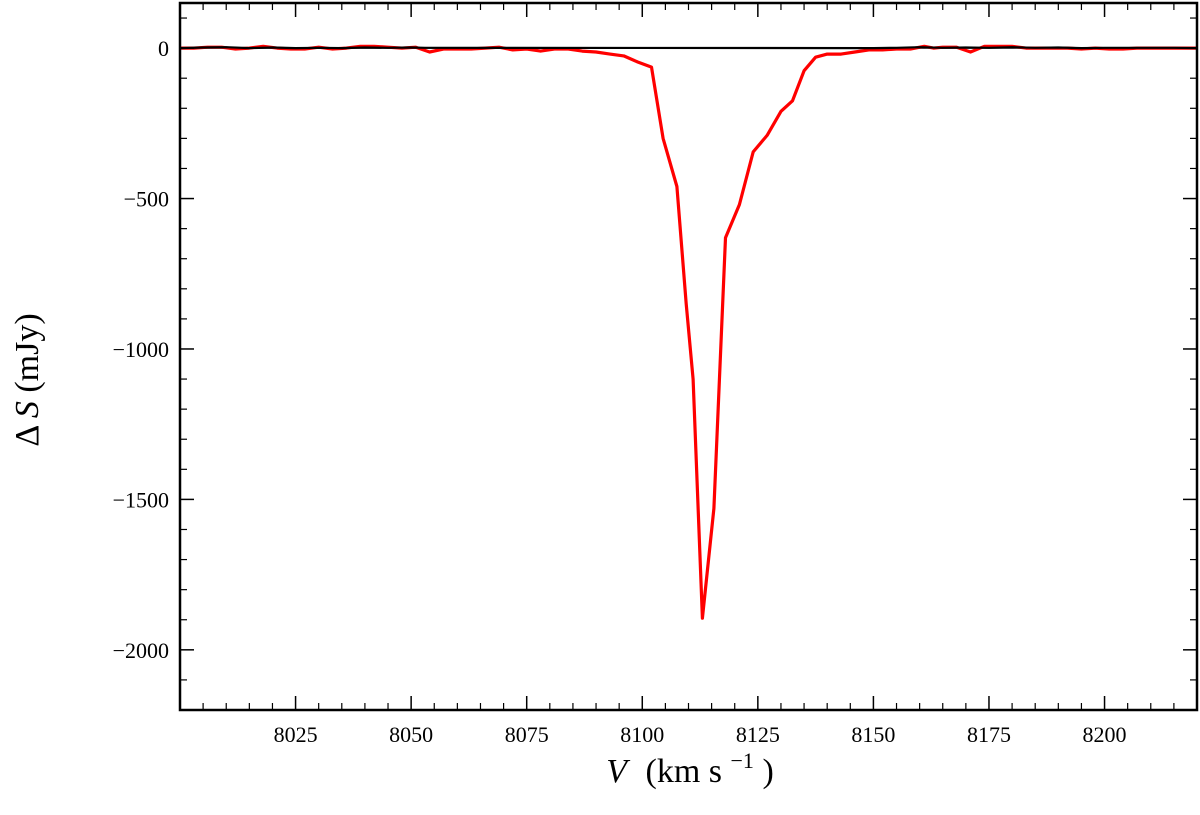  Describe the element at coordinates (27, 409) in the screenshot. I see `y-axis-symbol: S` at that location.